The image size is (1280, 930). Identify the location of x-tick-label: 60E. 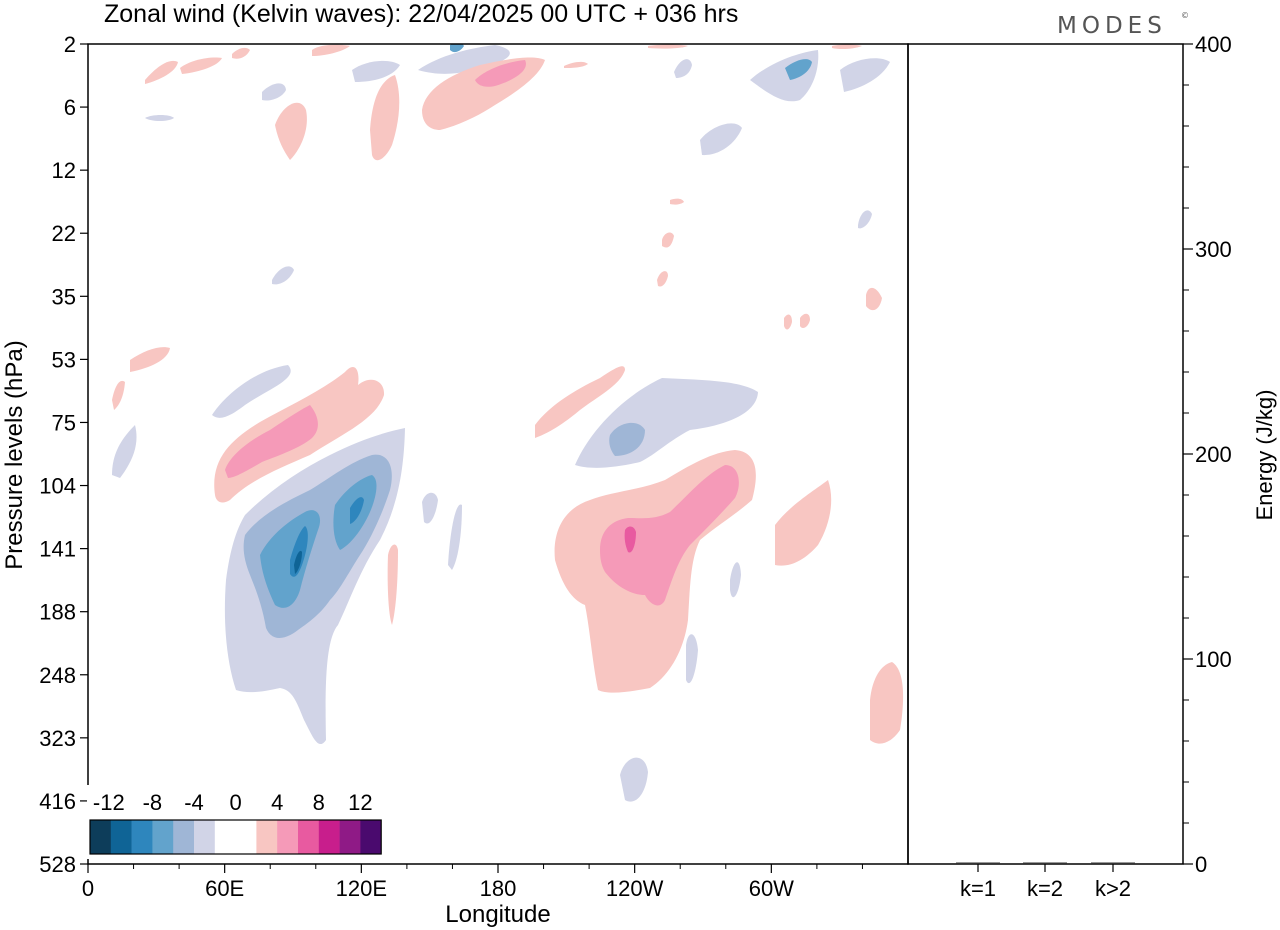
(224, 888).